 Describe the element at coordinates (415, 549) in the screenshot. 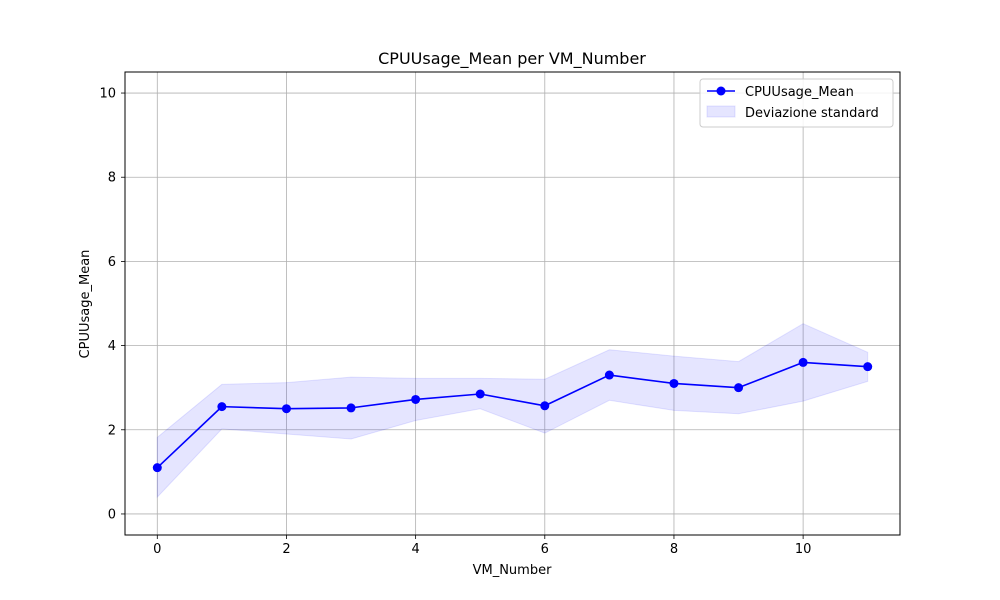

I see `x-tick-label: 4` at that location.